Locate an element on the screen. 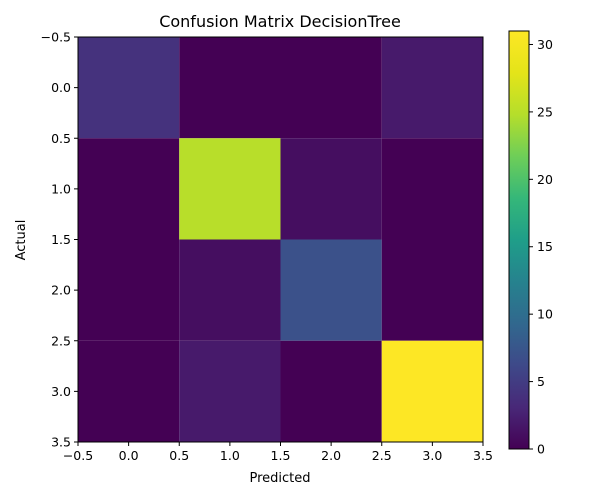  heatmap-cell-r1-c3 is located at coordinates (432, 189).